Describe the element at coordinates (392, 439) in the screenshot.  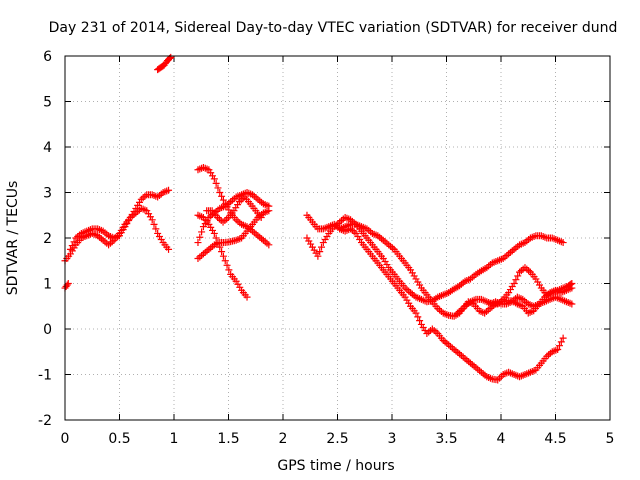
I see `x-tick-label: 3` at that location.